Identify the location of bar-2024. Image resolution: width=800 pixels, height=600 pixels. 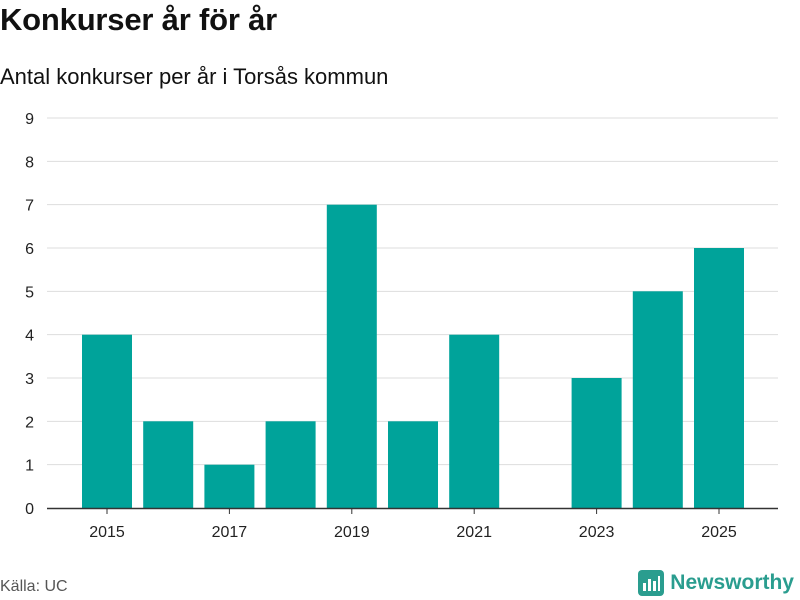
(657, 399).